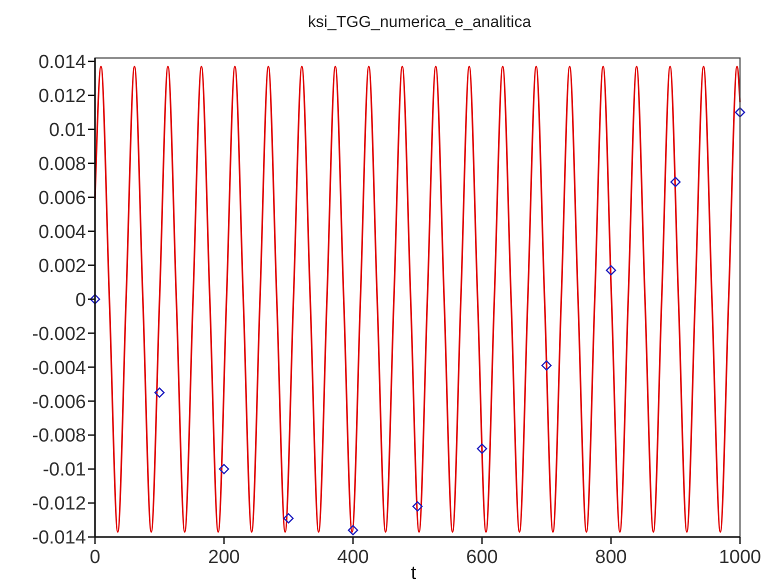  What do you see at coordinates (59, 504) in the screenshot?
I see `y-tick-label: -0.012` at bounding box center [59, 504].